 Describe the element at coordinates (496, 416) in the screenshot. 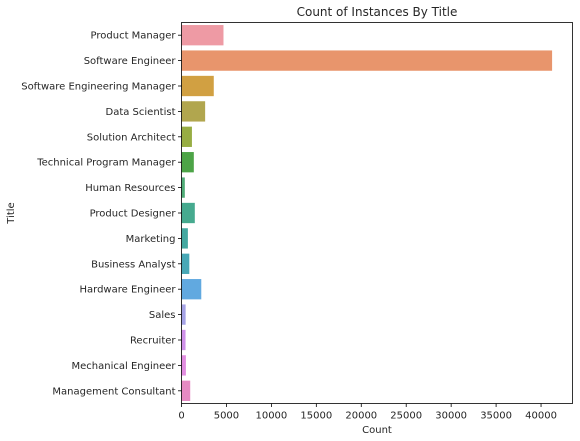

I see `x-tick-label: 35000` at that location.